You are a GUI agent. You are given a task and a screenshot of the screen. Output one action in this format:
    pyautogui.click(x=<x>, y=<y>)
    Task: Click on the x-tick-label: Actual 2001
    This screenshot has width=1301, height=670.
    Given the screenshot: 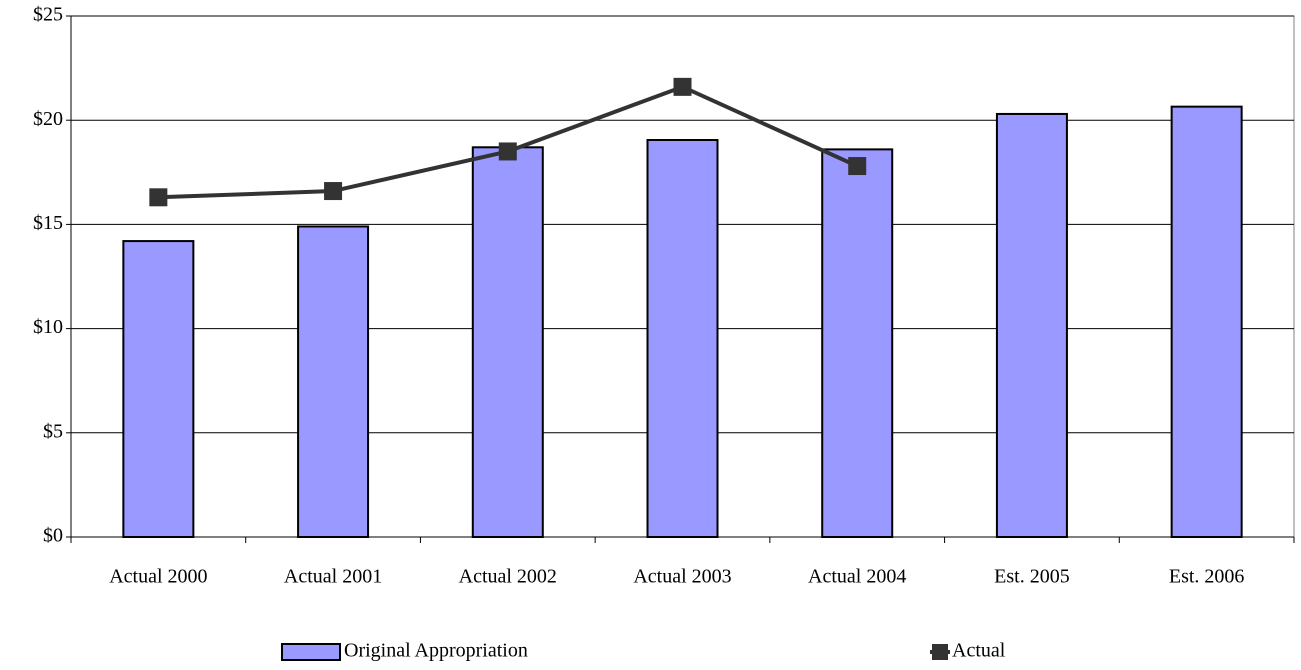 What is the action you would take?
    pyautogui.click(x=333, y=577)
    